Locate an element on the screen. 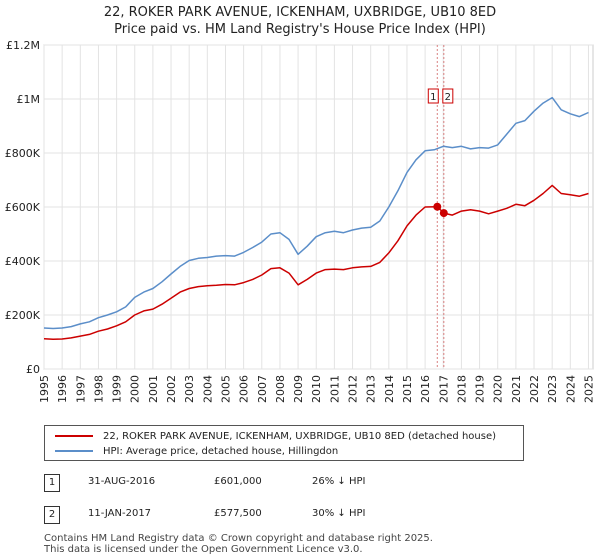 The height and width of the screenshot is (560, 600). y-tick-label: £400K is located at coordinates (23, 261).